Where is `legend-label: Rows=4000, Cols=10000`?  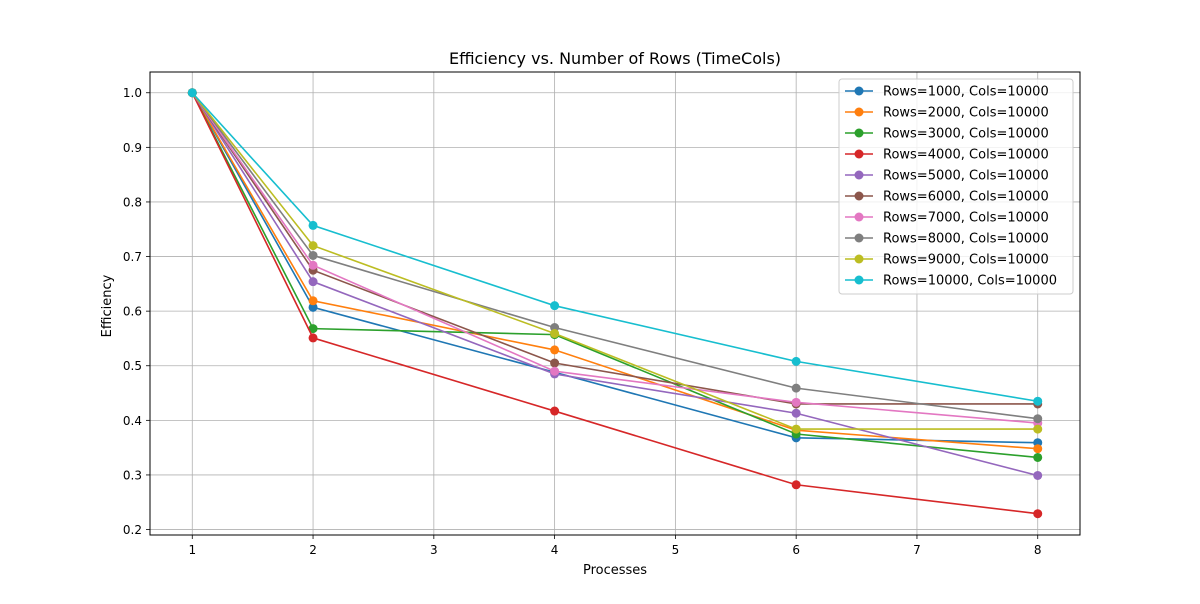
legend-label: Rows=4000, Cols=10000 is located at coordinates (966, 155).